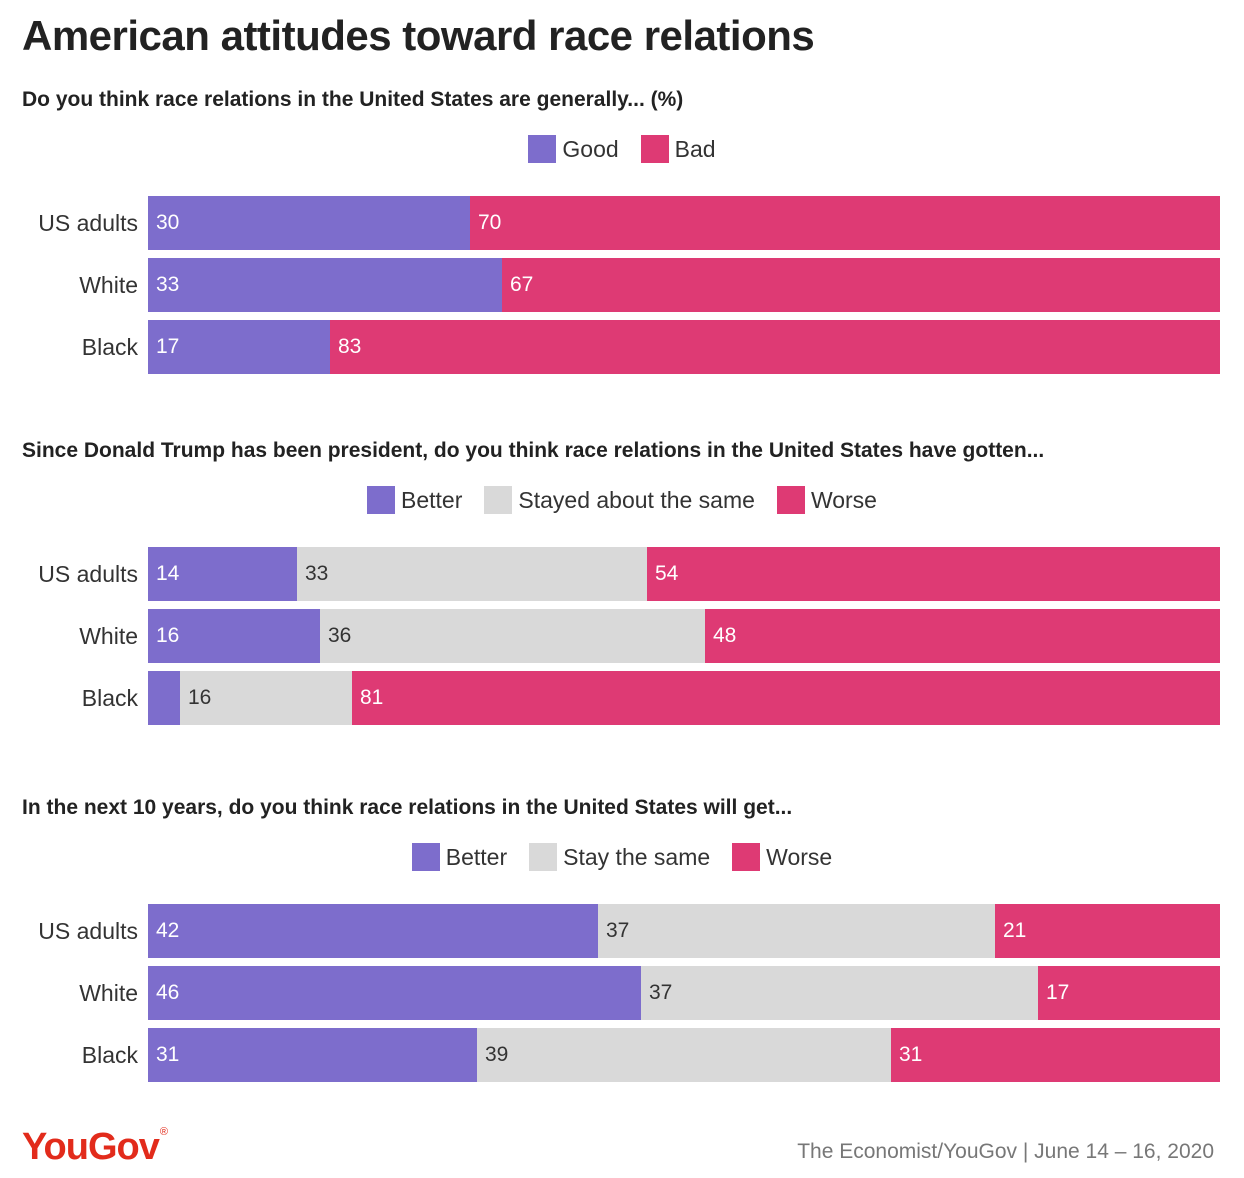 This screenshot has width=1244, height=1178. What do you see at coordinates (222, 574) in the screenshot?
I see `bar-segment-better: 14` at bounding box center [222, 574].